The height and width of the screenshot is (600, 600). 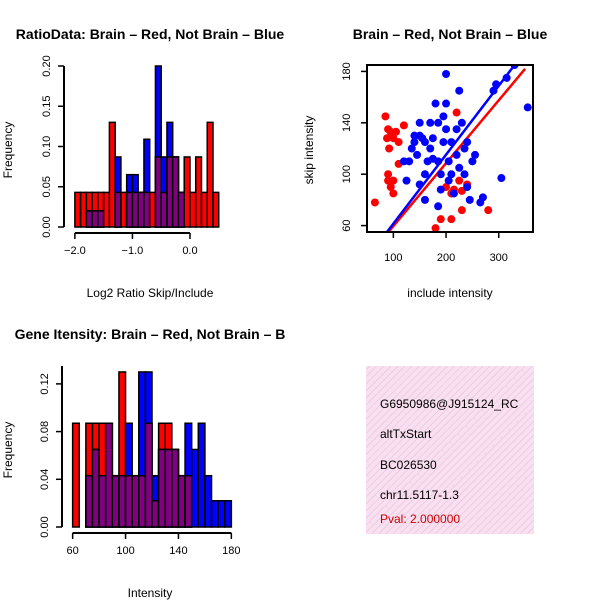 What do you see at coordinates (449, 404) in the screenshot?
I see `info-probe-id: G6950986@J915124_RC` at bounding box center [449, 404].